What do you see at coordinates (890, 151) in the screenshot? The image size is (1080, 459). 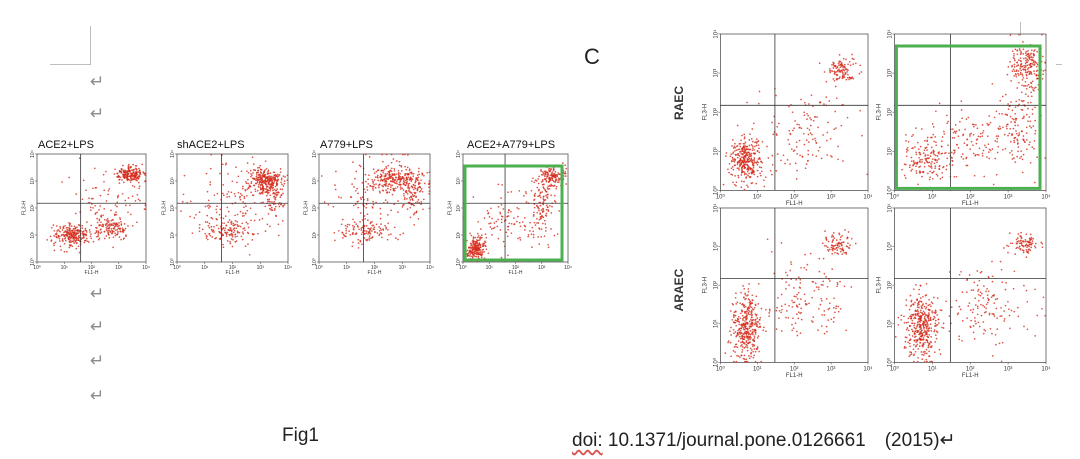 I see `y-tick-label: 10¹` at bounding box center [890, 151].